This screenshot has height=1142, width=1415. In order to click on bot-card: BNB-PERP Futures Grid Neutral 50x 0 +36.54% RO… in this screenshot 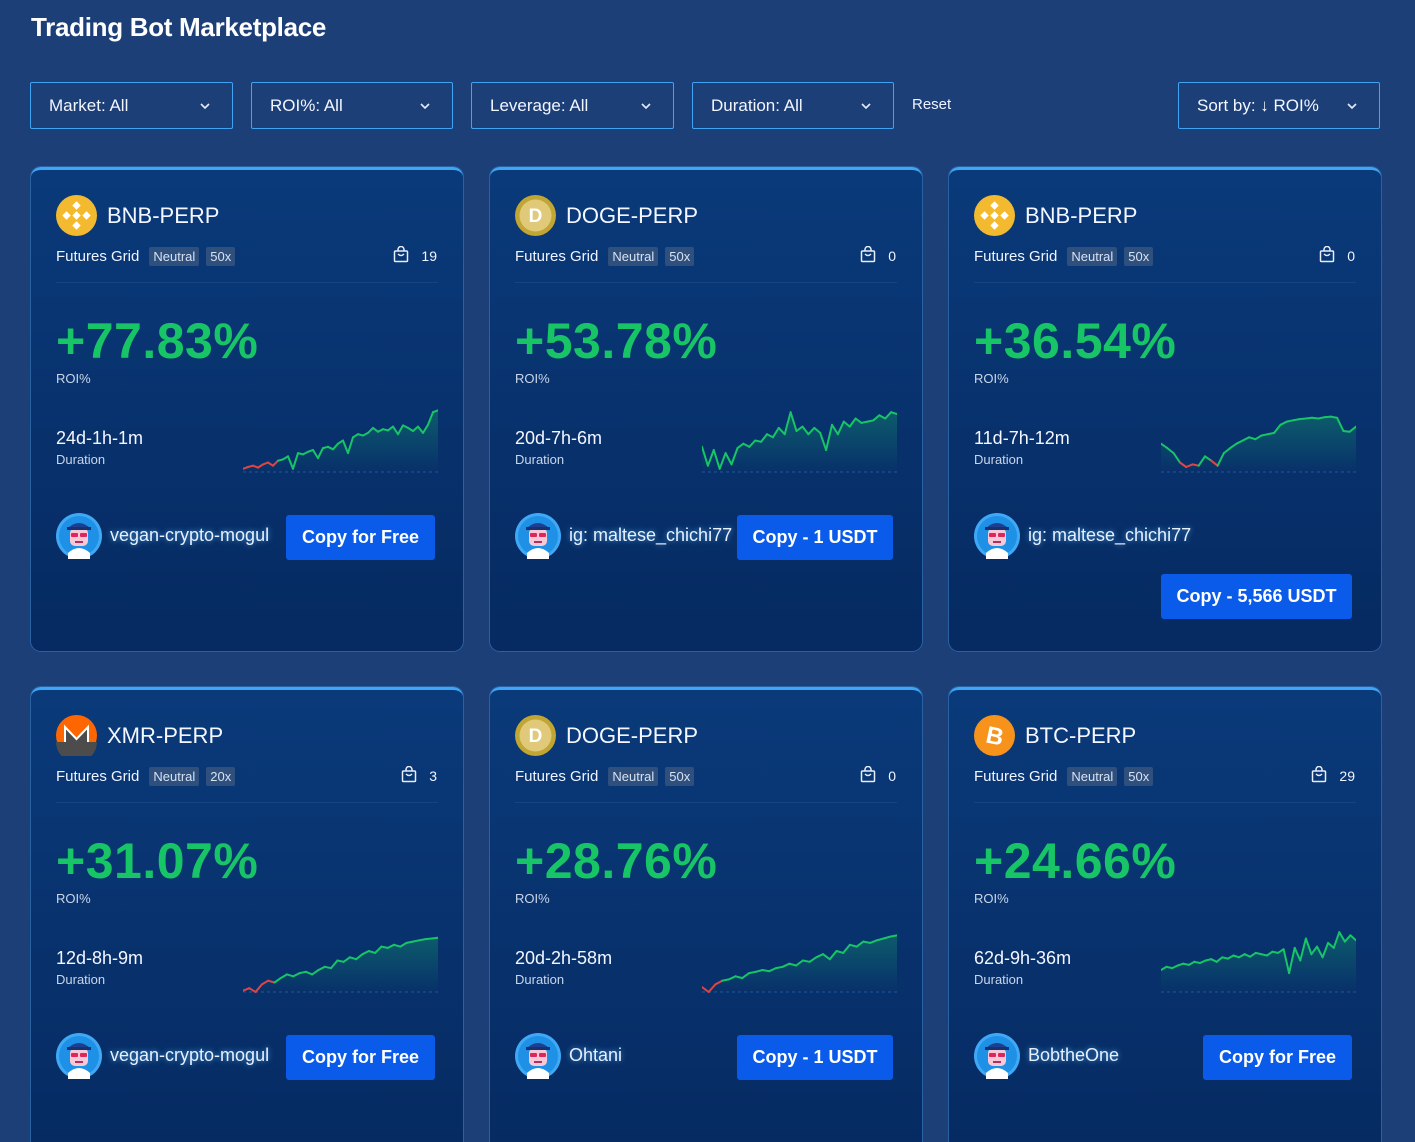, I will do `click(1165, 409)`.